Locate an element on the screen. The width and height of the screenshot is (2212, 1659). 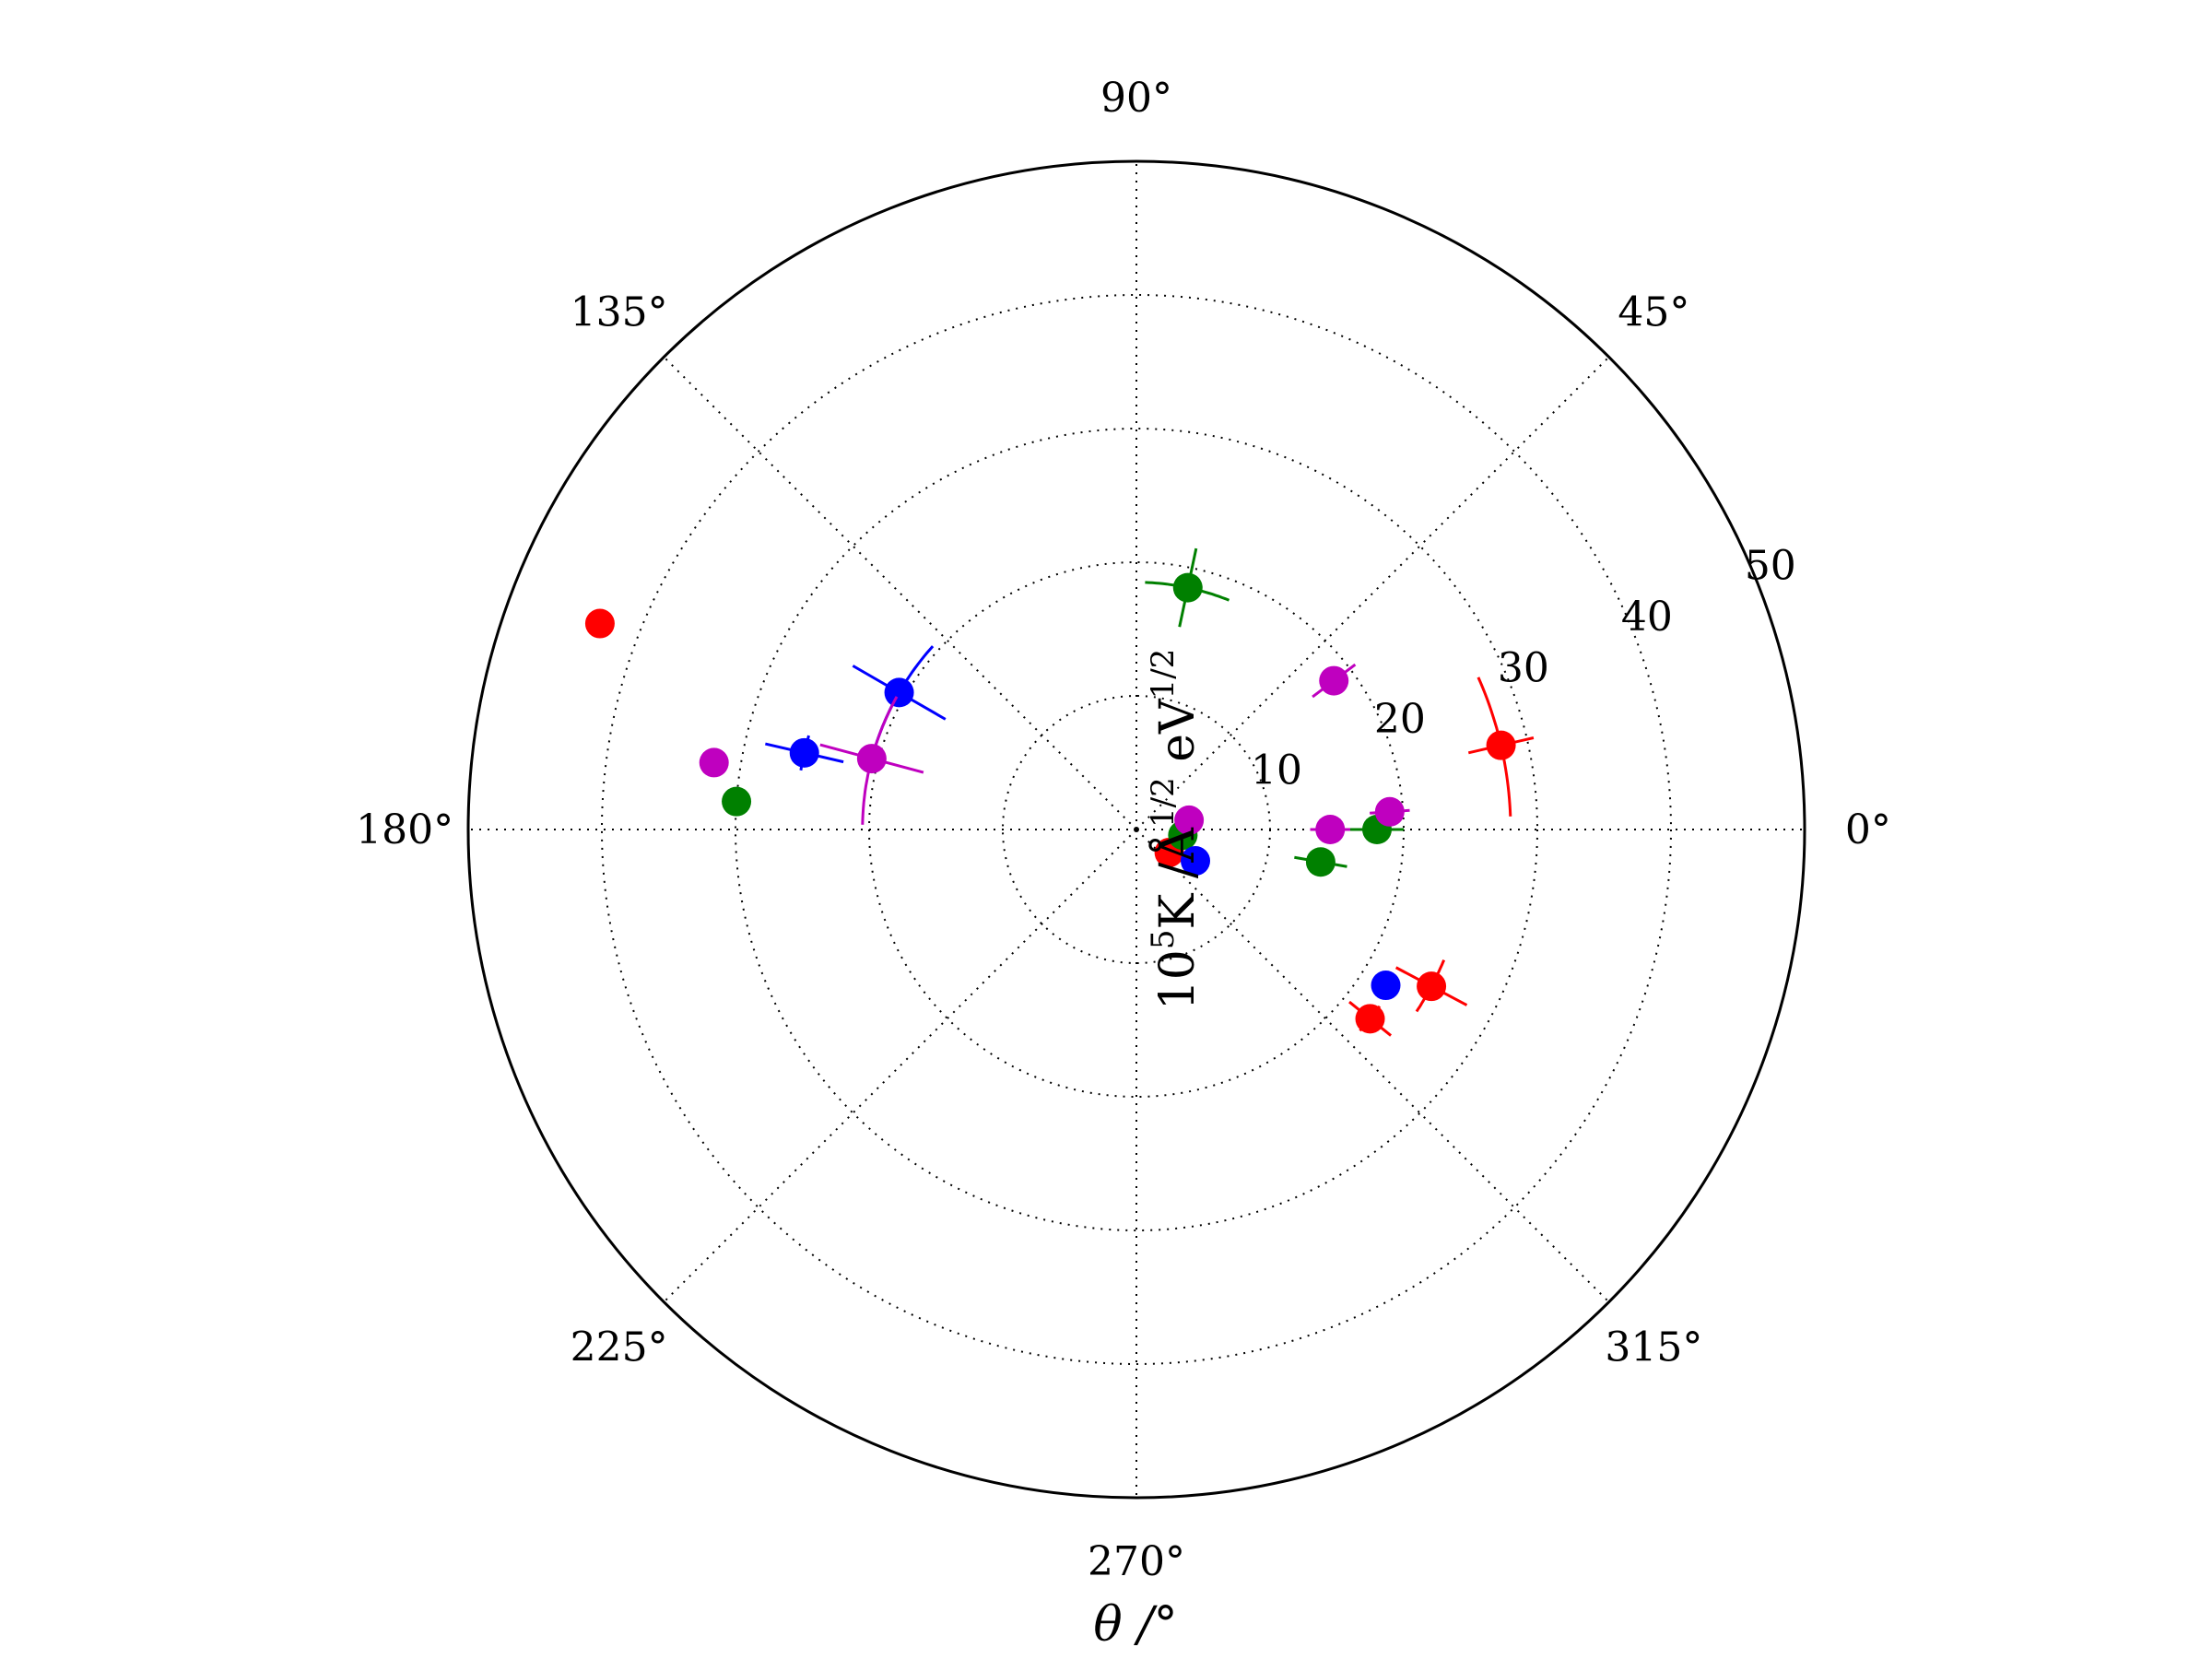
theta-tick-label: 180° is located at coordinates (404, 829).